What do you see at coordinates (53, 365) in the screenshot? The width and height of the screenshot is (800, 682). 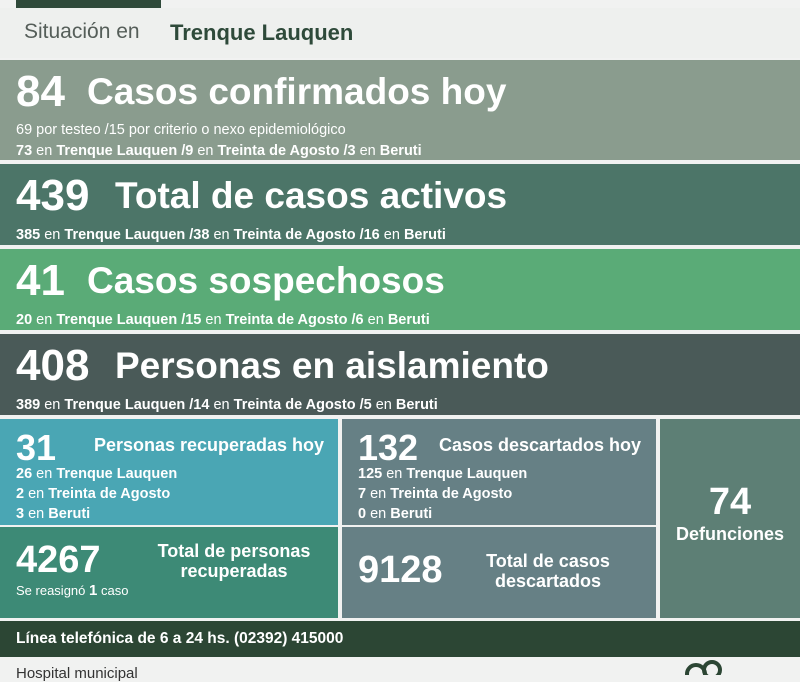 I see `isolation-number: 408` at bounding box center [53, 365].